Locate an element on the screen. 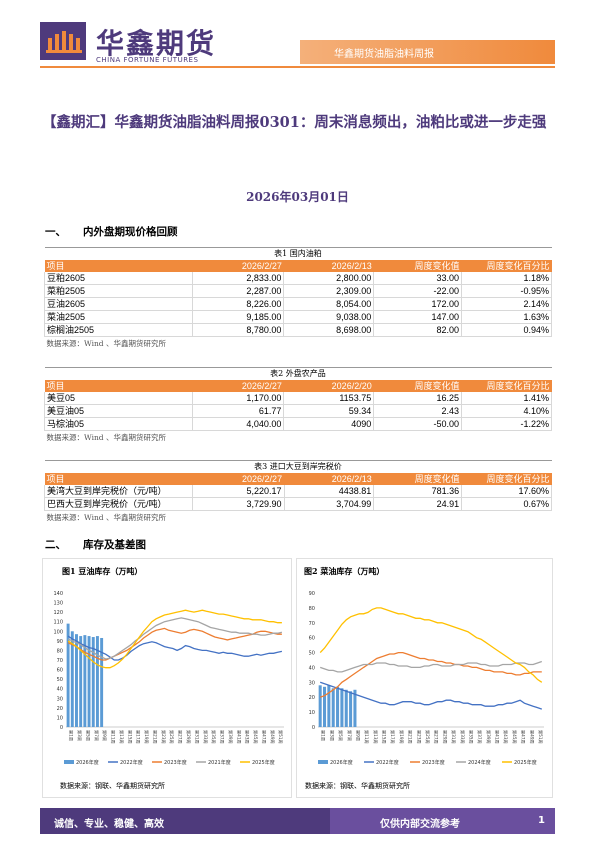 The width and height of the screenshot is (595, 842). company-name-english: CHINA FORTUNE FUTURES is located at coordinates (147, 60).